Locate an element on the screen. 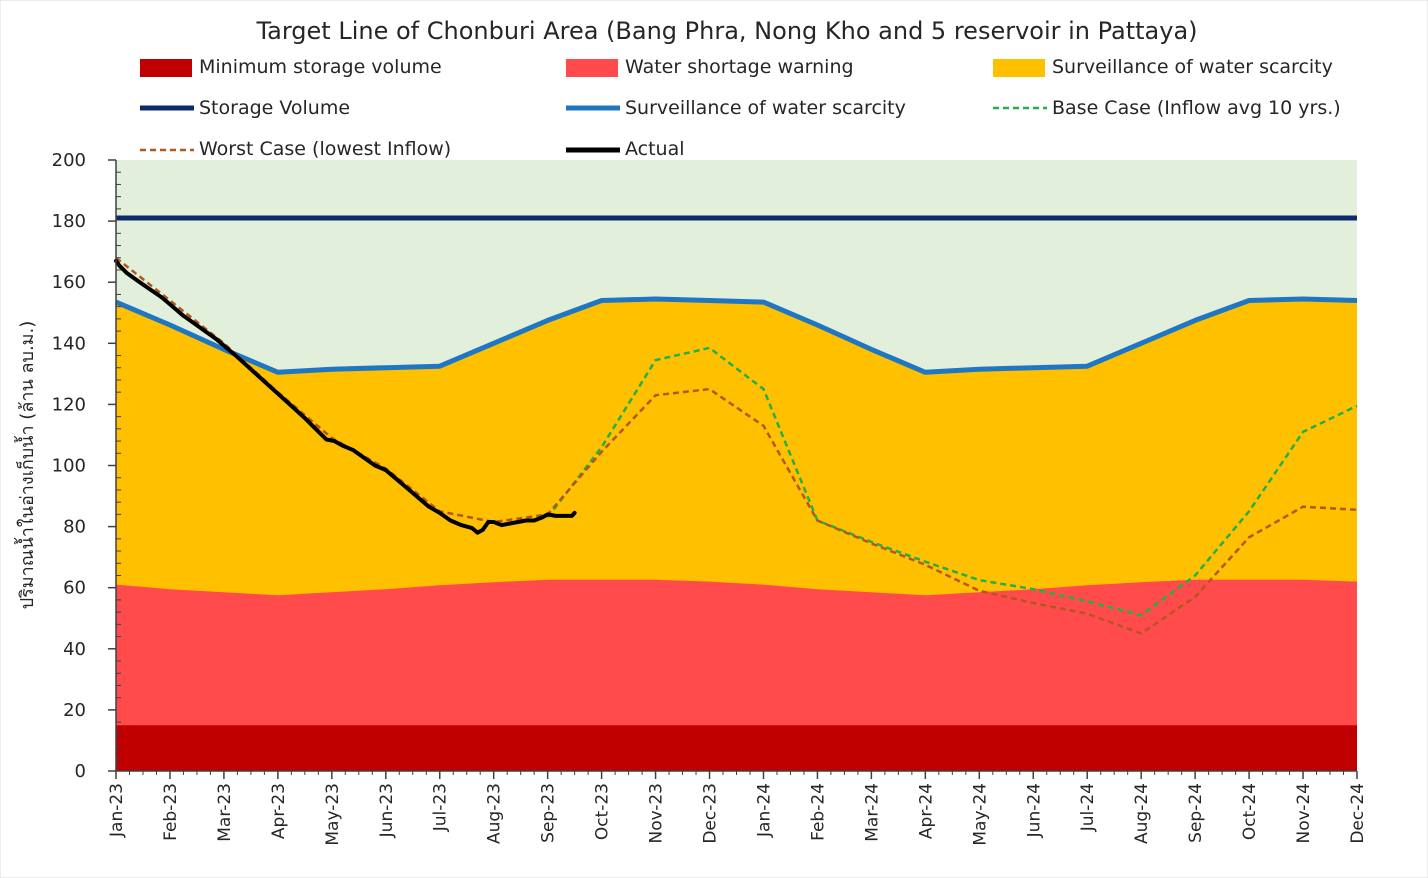  legend-label-worst-case: Worst Case (lowest Inflow) is located at coordinates (325, 149).